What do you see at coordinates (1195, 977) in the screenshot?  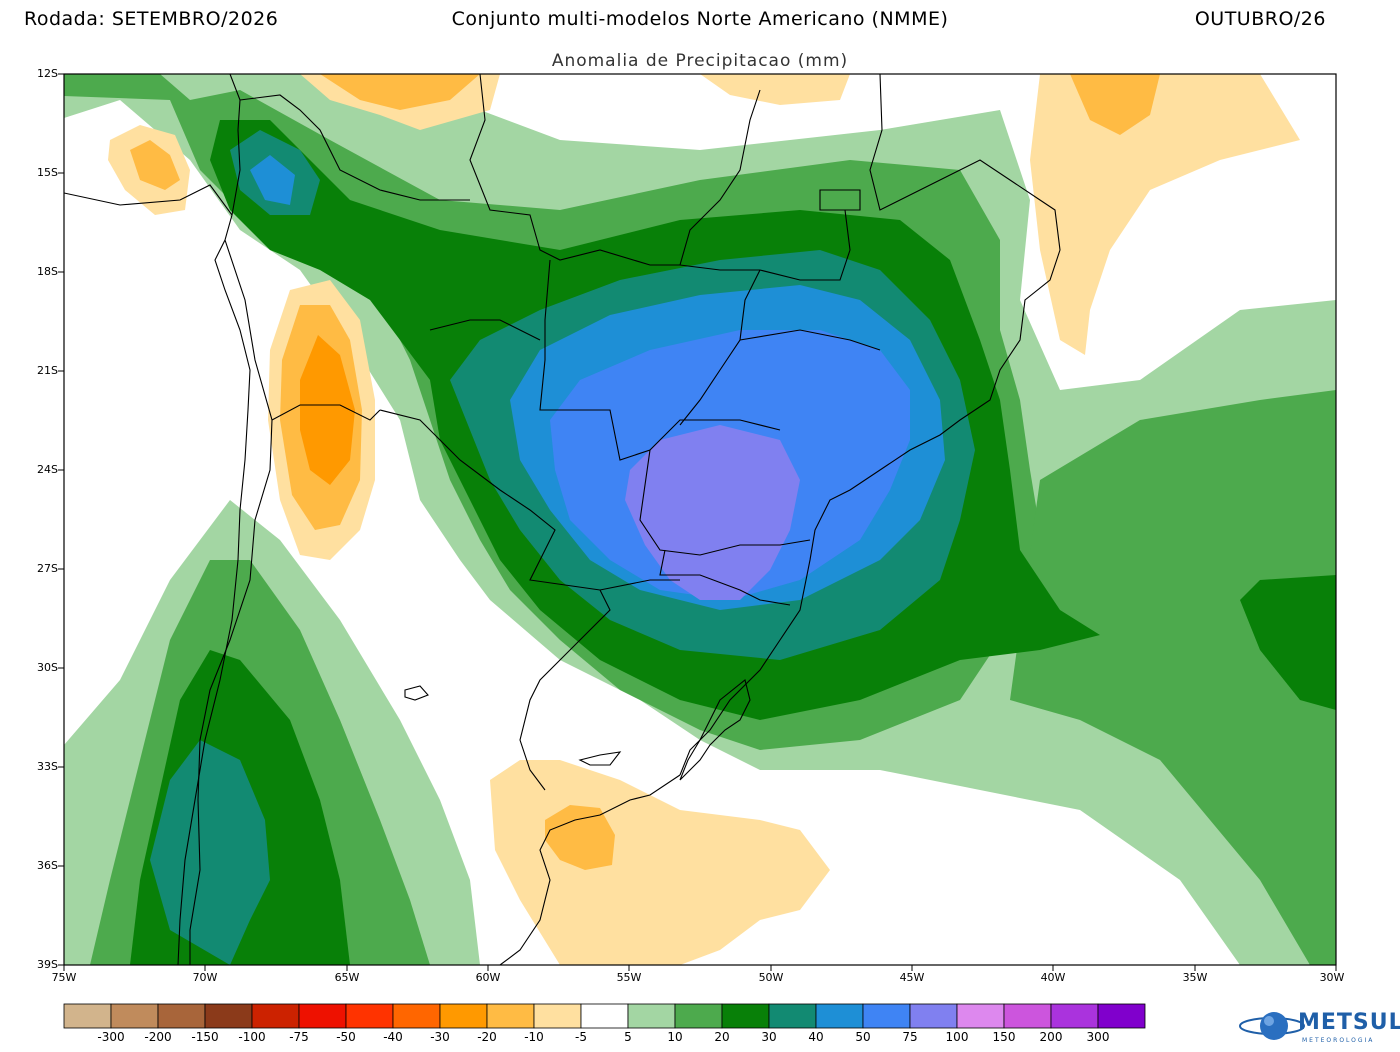 I see `lon-tick: 35W` at bounding box center [1195, 977].